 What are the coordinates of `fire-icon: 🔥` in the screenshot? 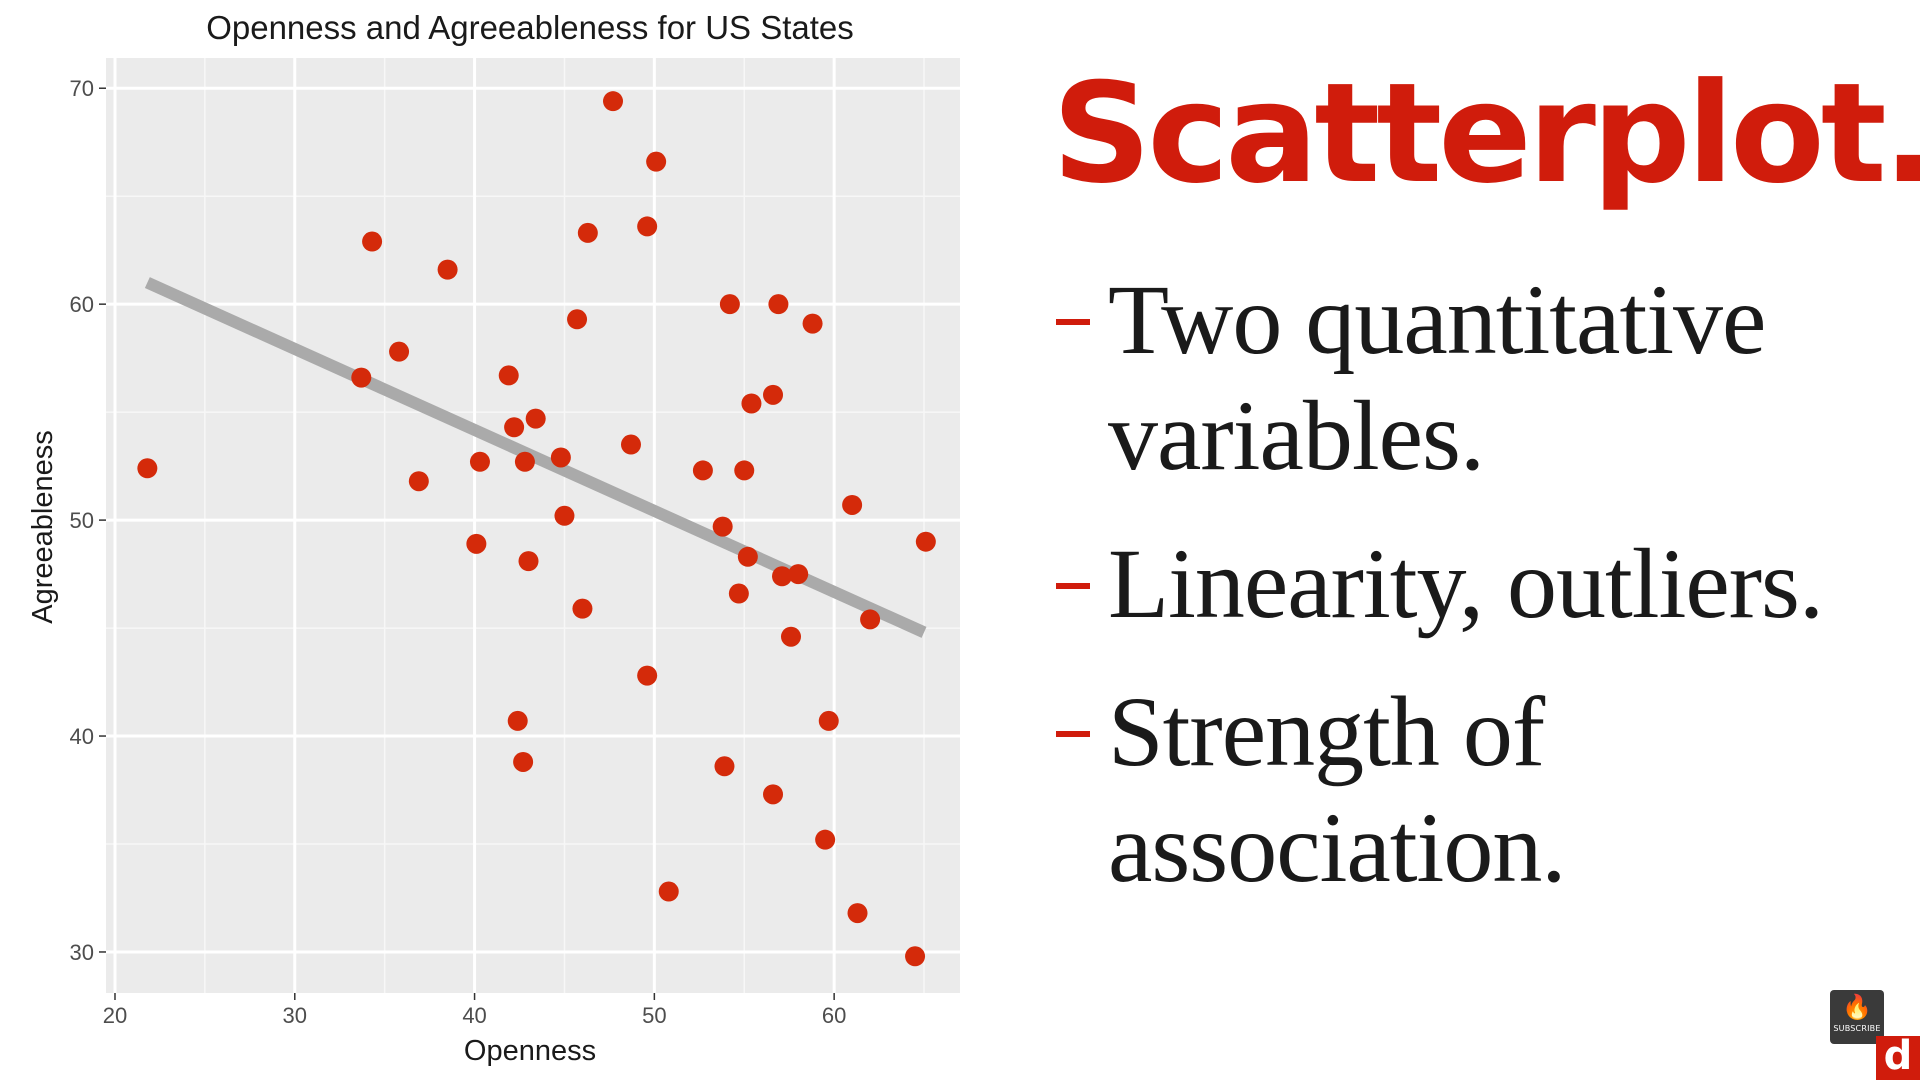 It's located at (1857, 1007).